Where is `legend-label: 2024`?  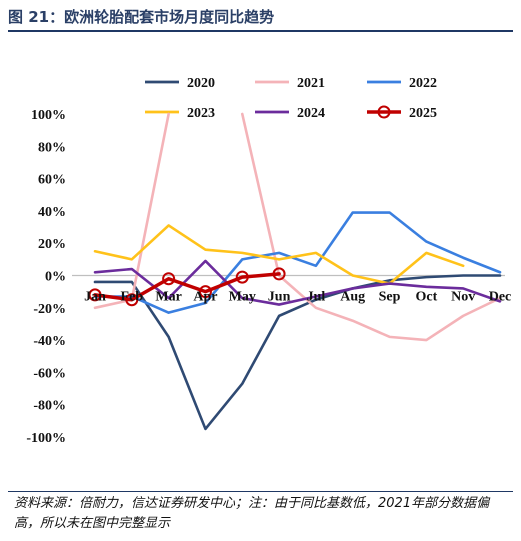
legend-label: 2024 is located at coordinates (311, 113).